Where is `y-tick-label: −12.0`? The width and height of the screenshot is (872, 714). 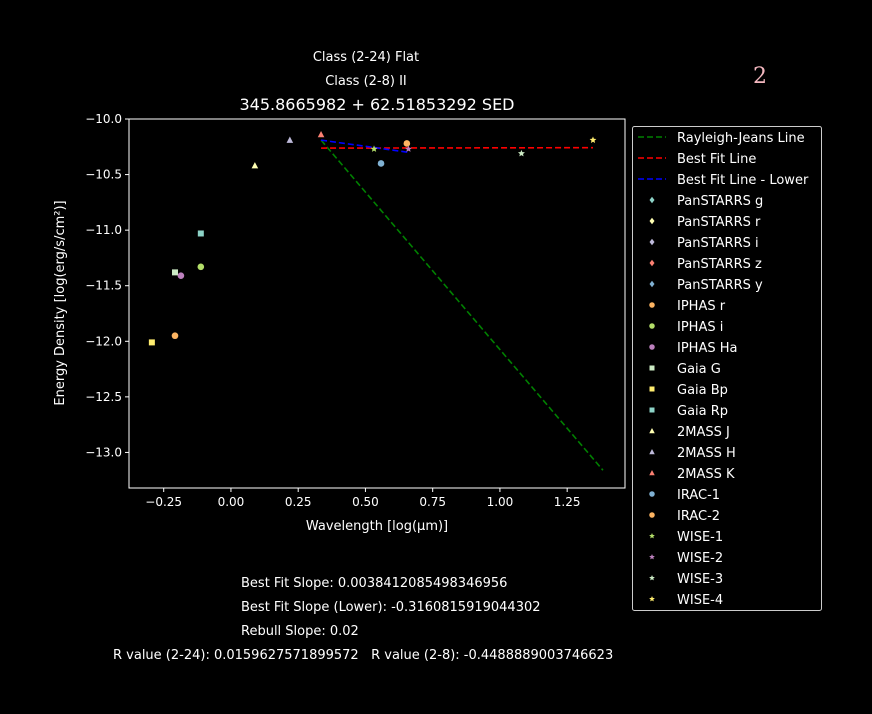 y-tick-label: −12.0 is located at coordinates (103, 341).